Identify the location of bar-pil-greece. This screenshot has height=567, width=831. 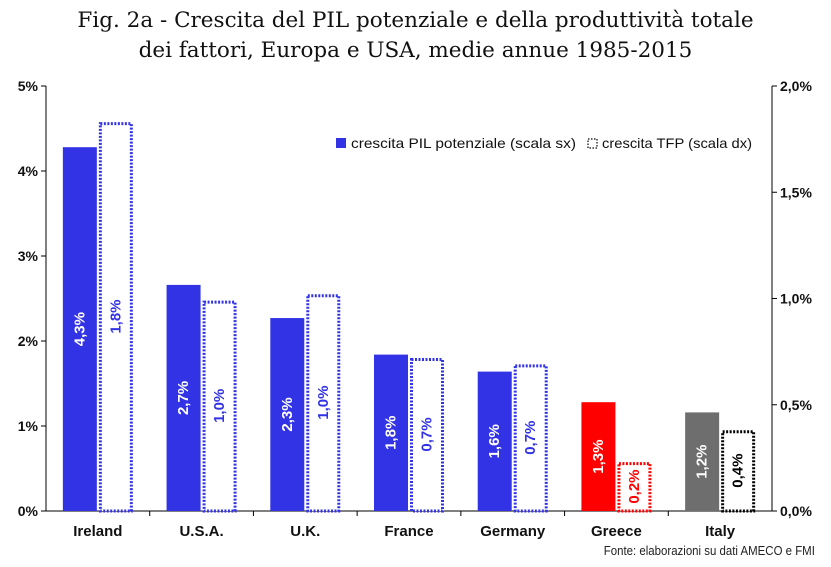
(598, 456).